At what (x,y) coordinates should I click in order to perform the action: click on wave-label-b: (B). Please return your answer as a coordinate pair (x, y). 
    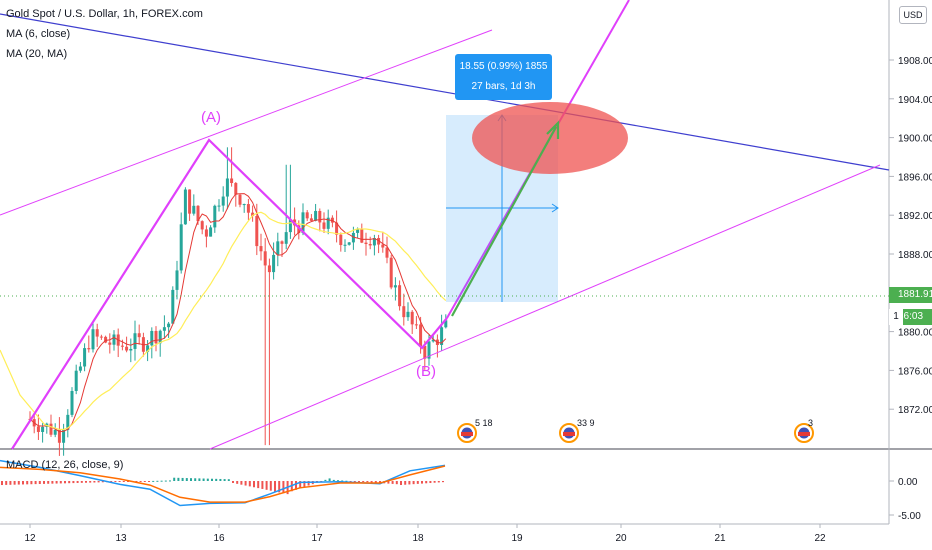
    Looking at the image, I should click on (426, 371).